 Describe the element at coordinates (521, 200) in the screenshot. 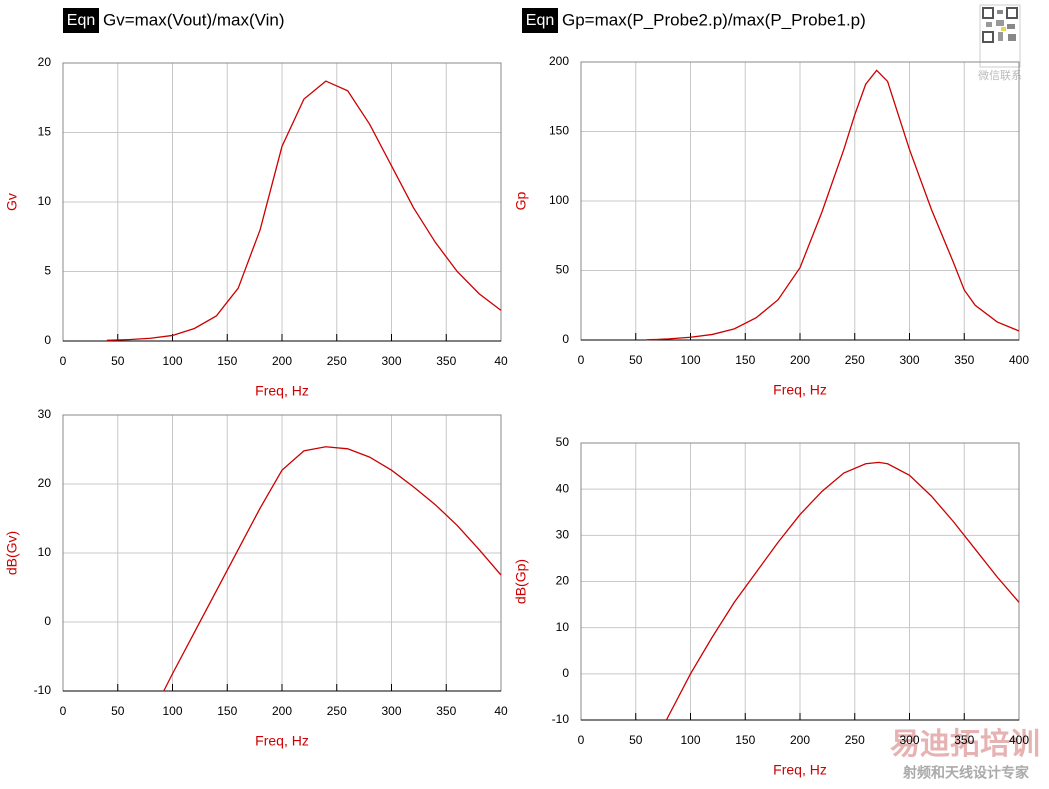

I see `y-axis-label: Gp` at that location.